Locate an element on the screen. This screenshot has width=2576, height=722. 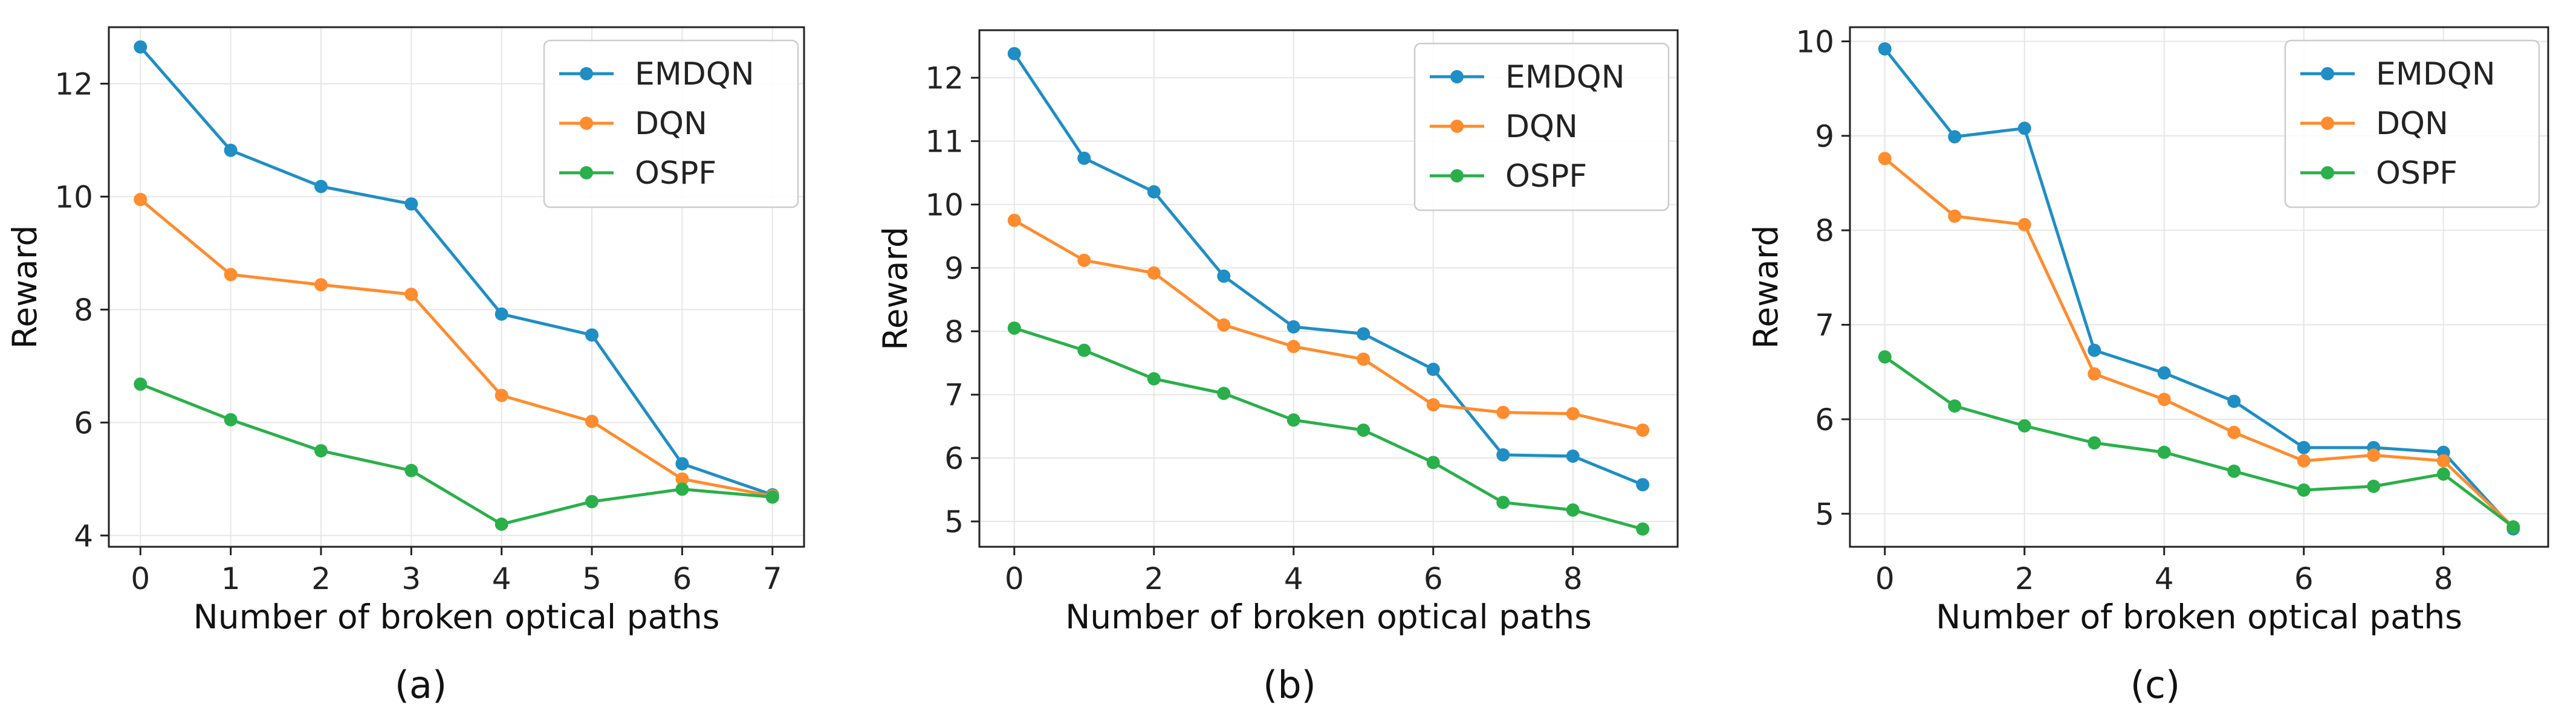
y-tick-label: 9 is located at coordinates (1825, 137).